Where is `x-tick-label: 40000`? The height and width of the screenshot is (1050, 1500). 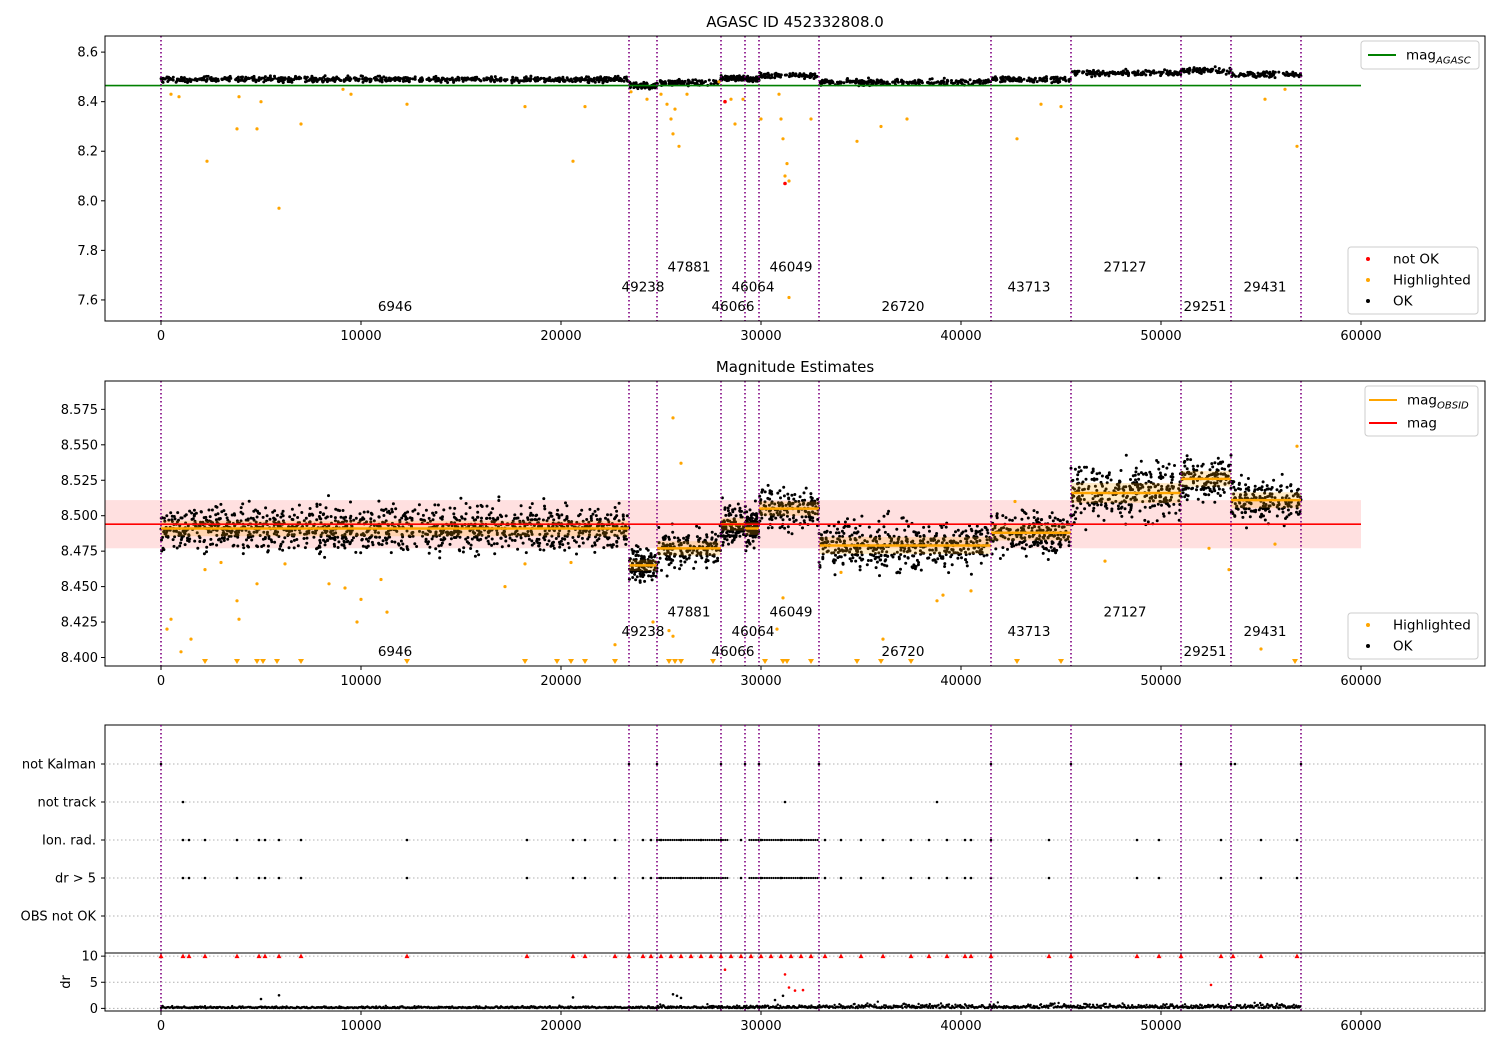
x-tick-label: 40000 is located at coordinates (960, 336).